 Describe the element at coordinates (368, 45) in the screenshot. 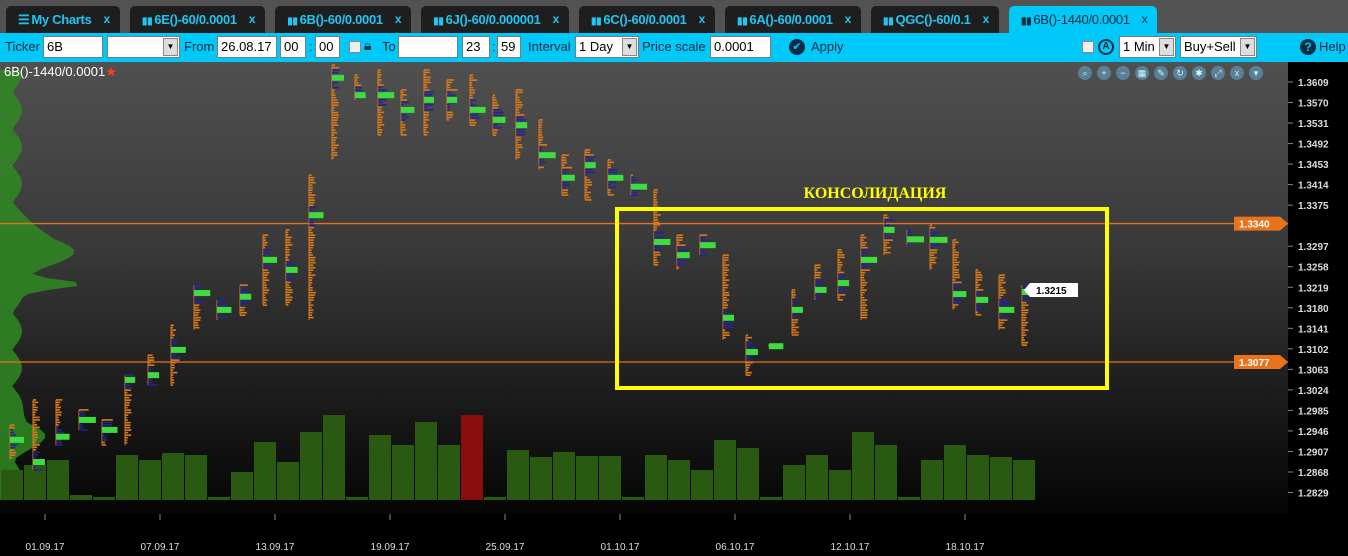

I see `lock-icon: 🔒︎` at that location.